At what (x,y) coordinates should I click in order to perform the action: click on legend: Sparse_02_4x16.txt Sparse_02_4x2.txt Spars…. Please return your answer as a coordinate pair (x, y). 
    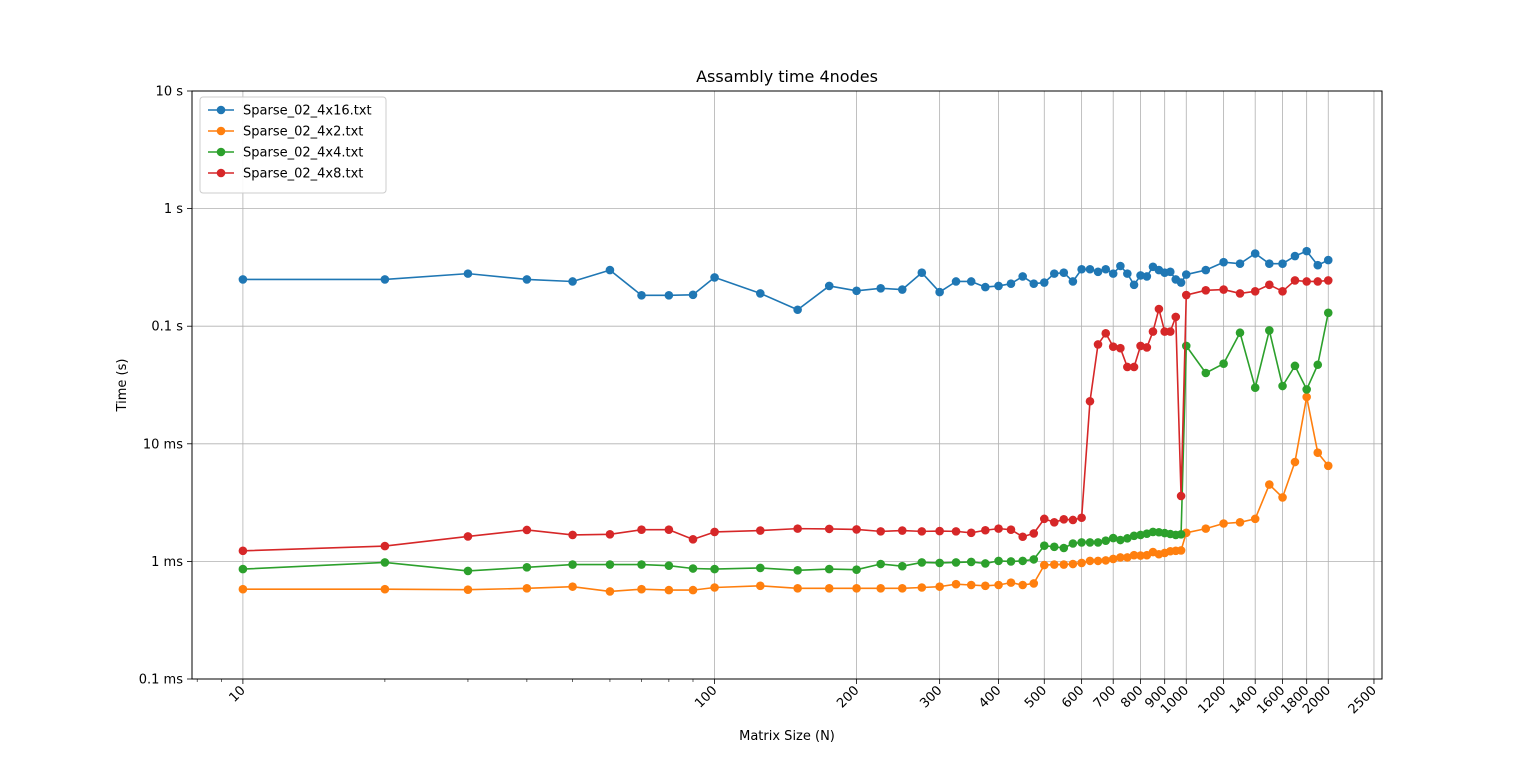
    Looking at the image, I should click on (293, 145).